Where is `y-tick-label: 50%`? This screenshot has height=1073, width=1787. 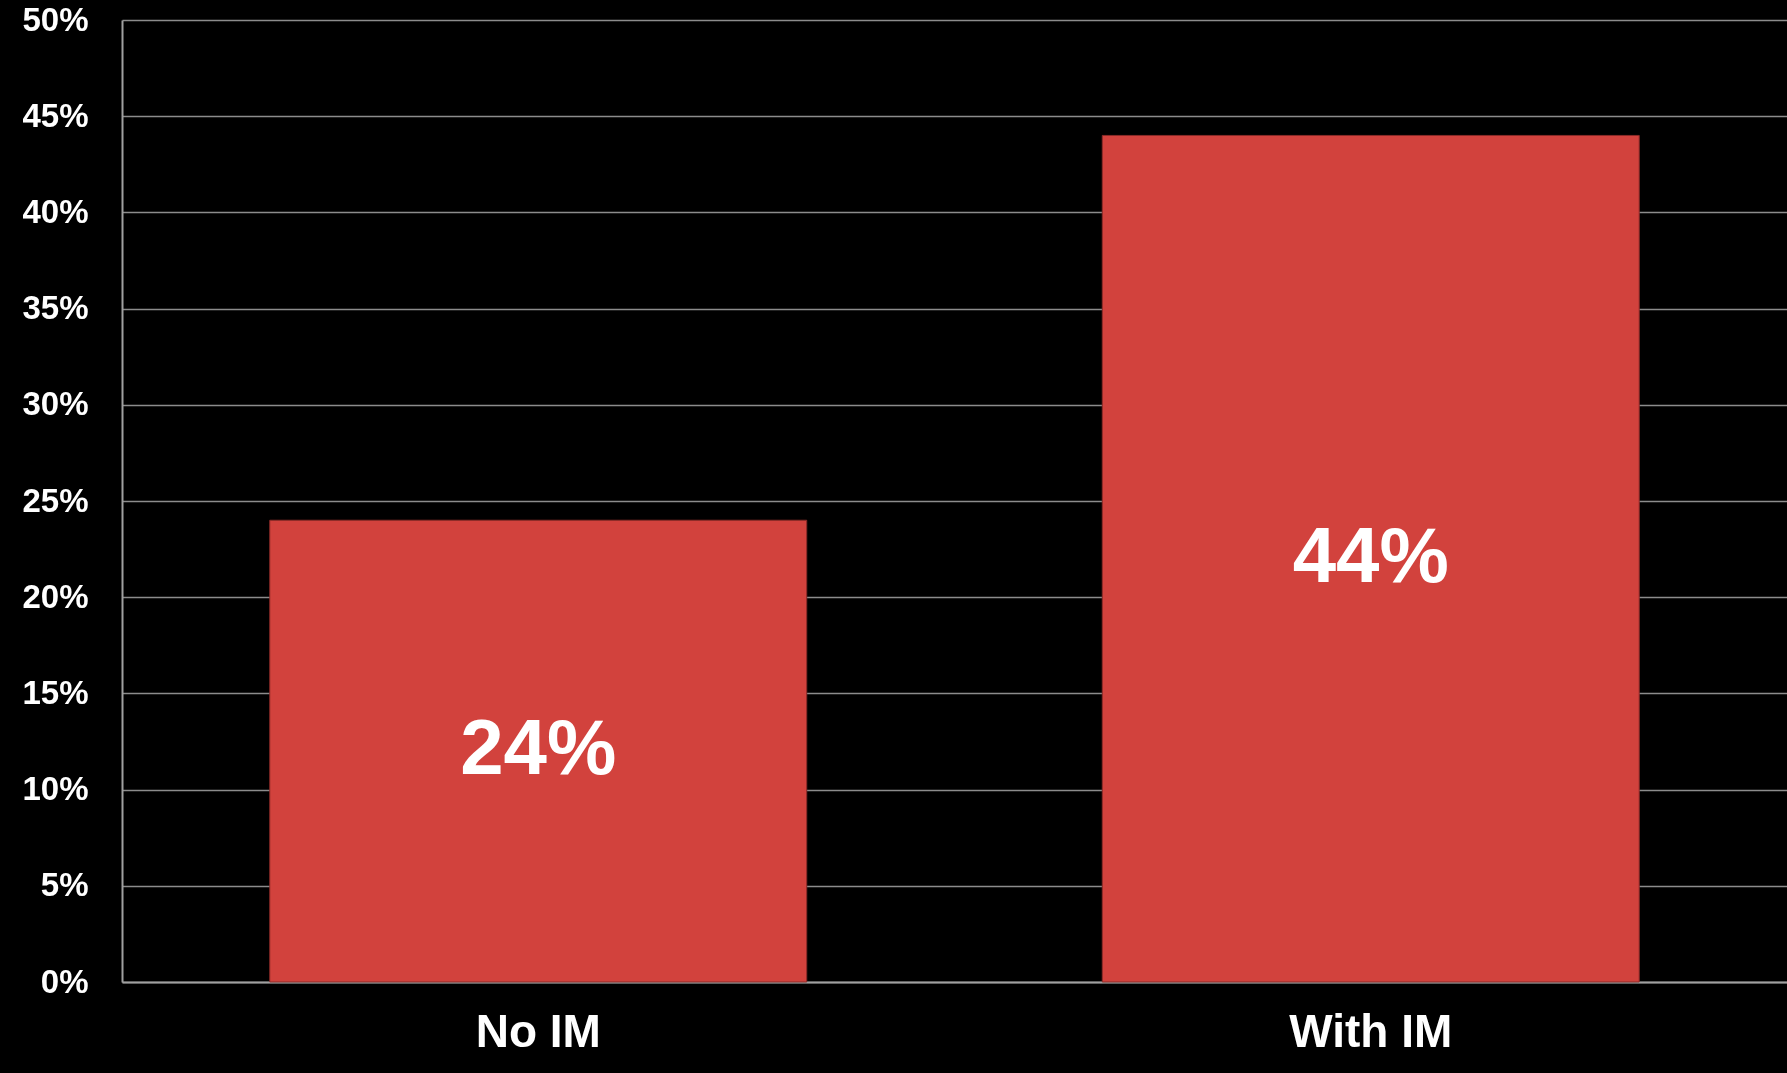 y-tick-label: 50% is located at coordinates (55, 19).